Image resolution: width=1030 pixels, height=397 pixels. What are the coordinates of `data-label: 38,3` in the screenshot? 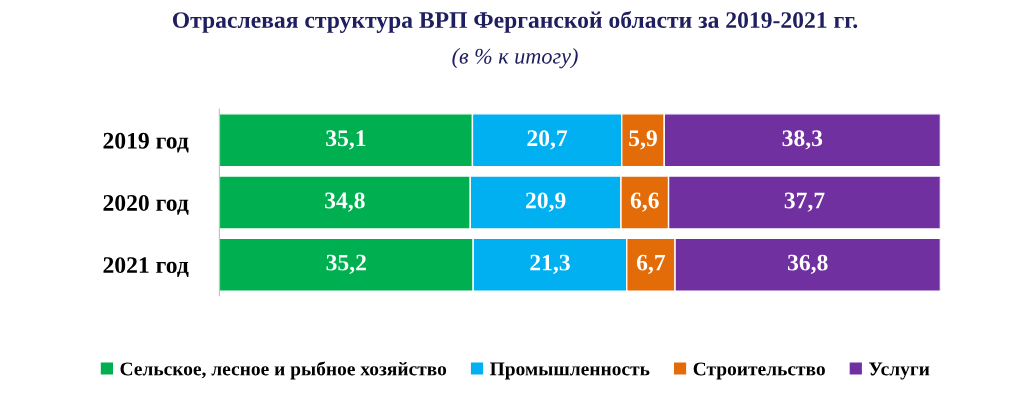 It's located at (802, 140).